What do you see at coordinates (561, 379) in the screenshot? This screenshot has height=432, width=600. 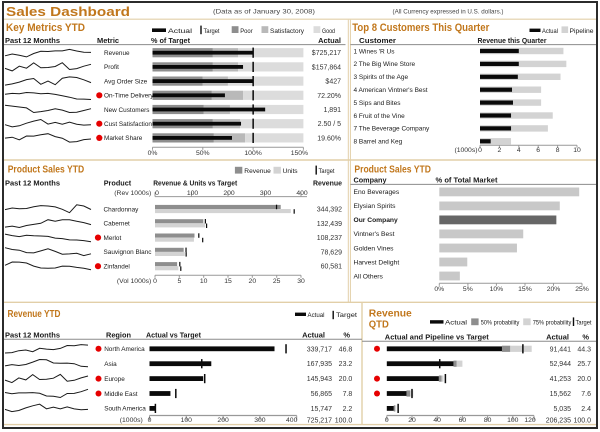 I see `svg-text: 41,253` at bounding box center [561, 379].